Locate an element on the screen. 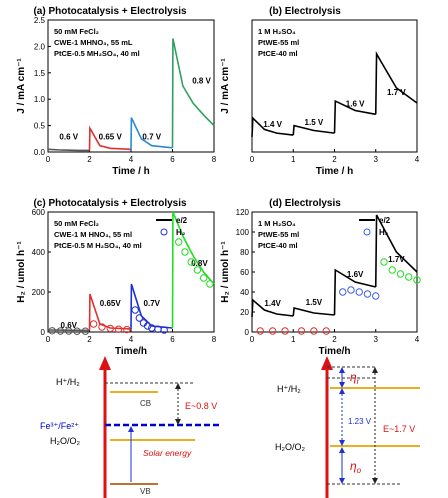  x-tick-label: 6 is located at coordinates (172, 339).